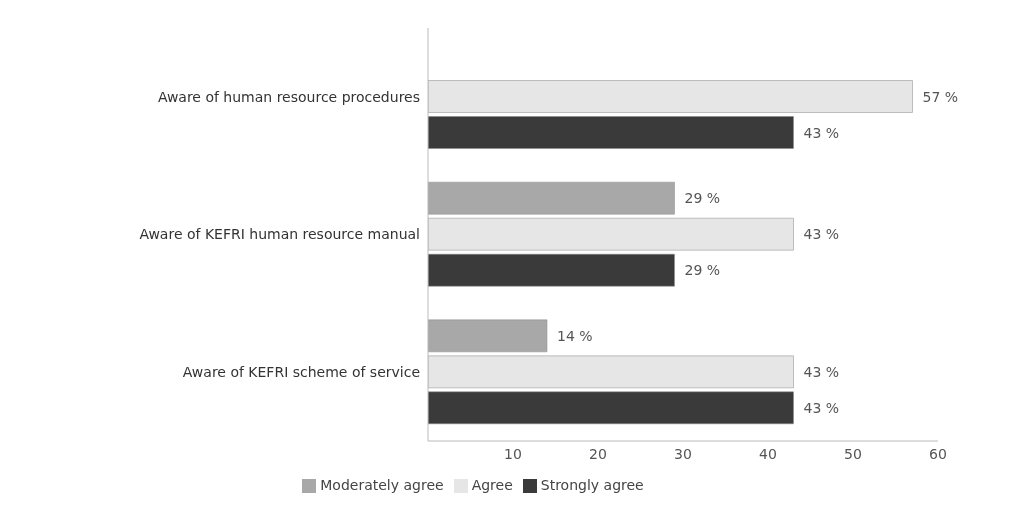  I want to click on x-tick-label: 10, so click(513, 453).